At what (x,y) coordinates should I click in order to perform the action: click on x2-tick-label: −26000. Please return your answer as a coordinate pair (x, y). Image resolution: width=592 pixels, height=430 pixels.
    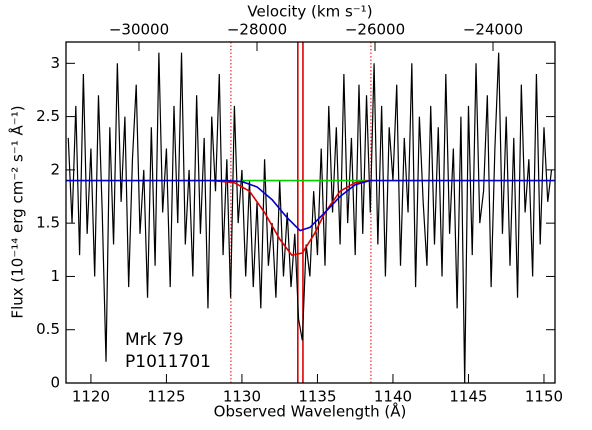
    Looking at the image, I should click on (375, 30).